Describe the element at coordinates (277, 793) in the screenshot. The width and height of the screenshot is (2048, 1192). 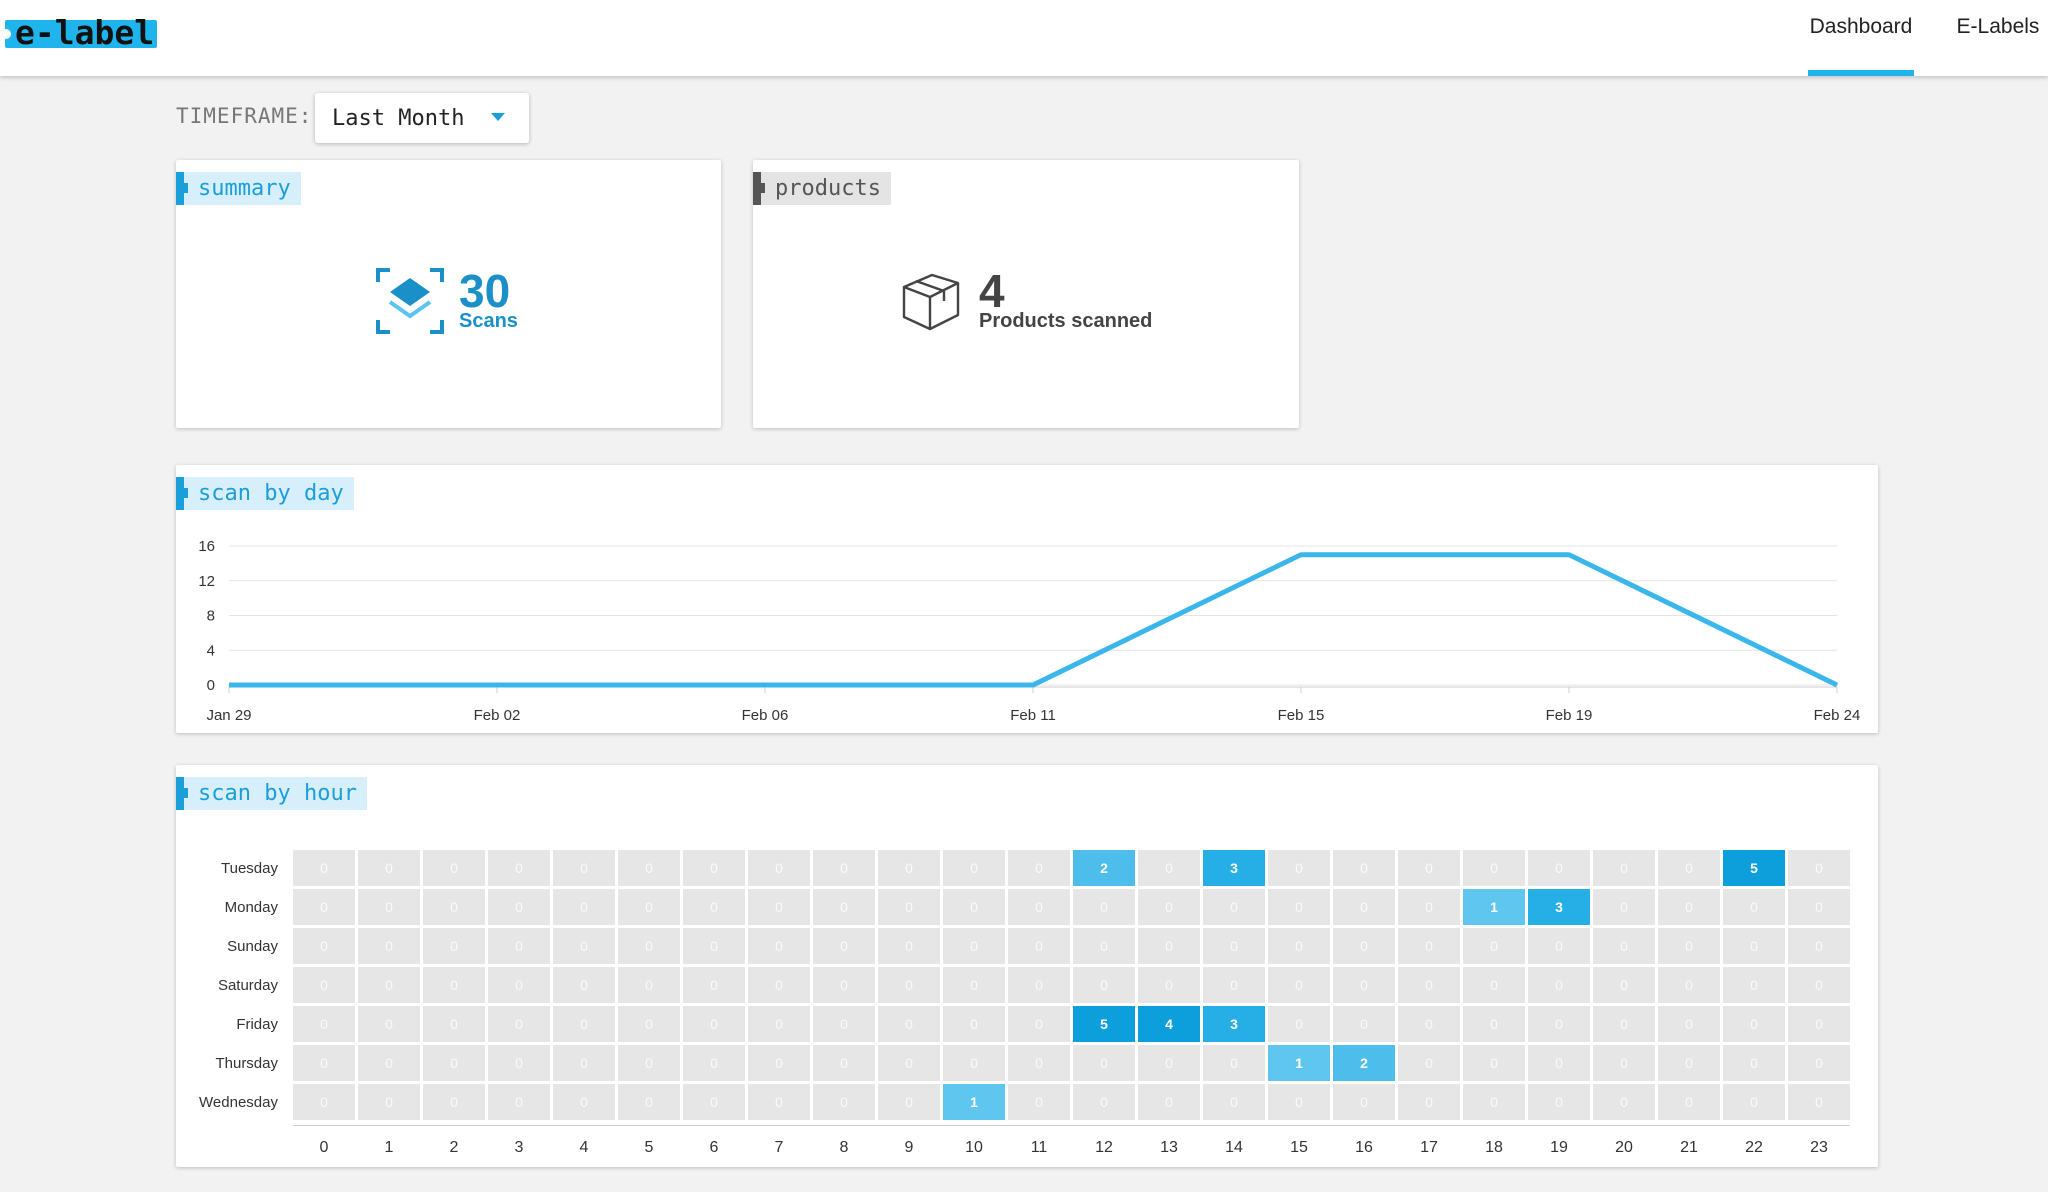
I see `scan-by-hour-tag-label: scan by hour` at that location.